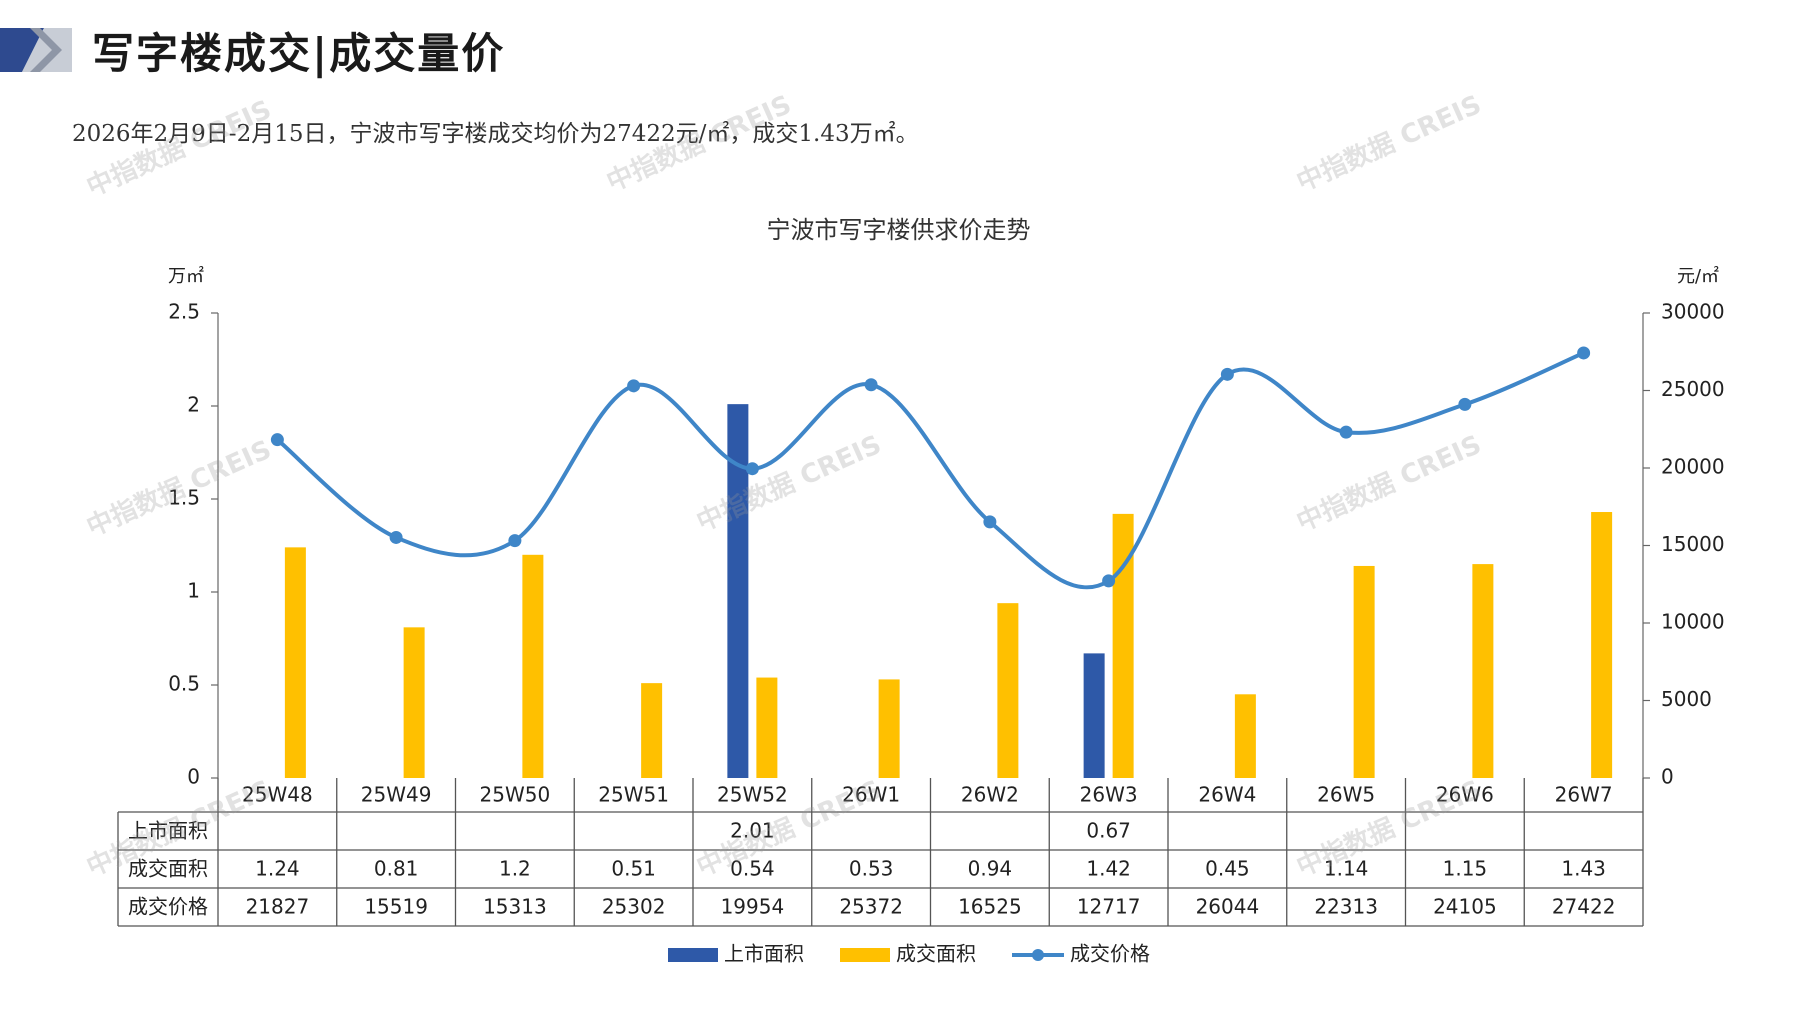  What do you see at coordinates (1346, 869) in the screenshot?
I see `table-cell-value: 1.14` at bounding box center [1346, 869].